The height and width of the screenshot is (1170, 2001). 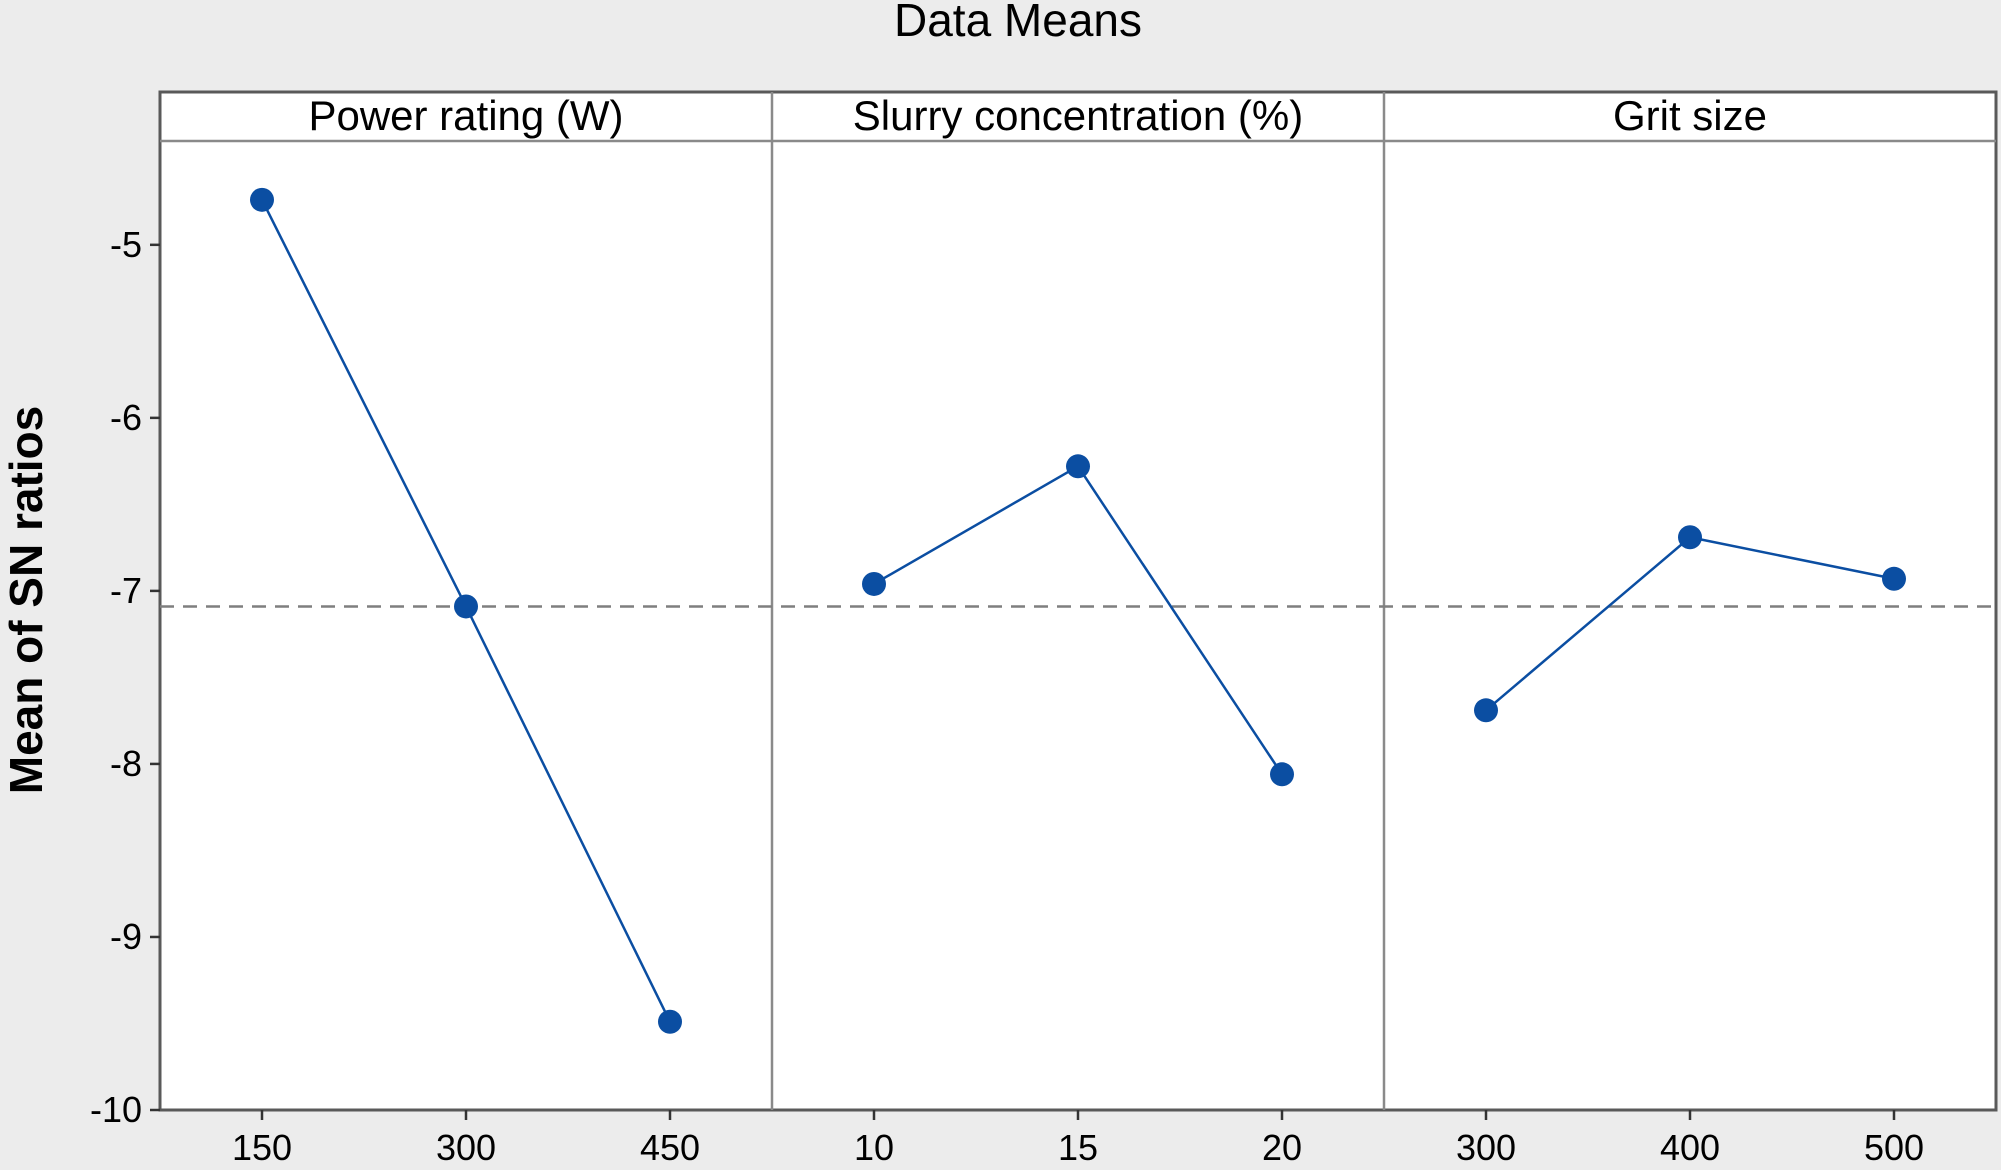 I want to click on x-tick-label: 10, so click(x=874, y=1147).